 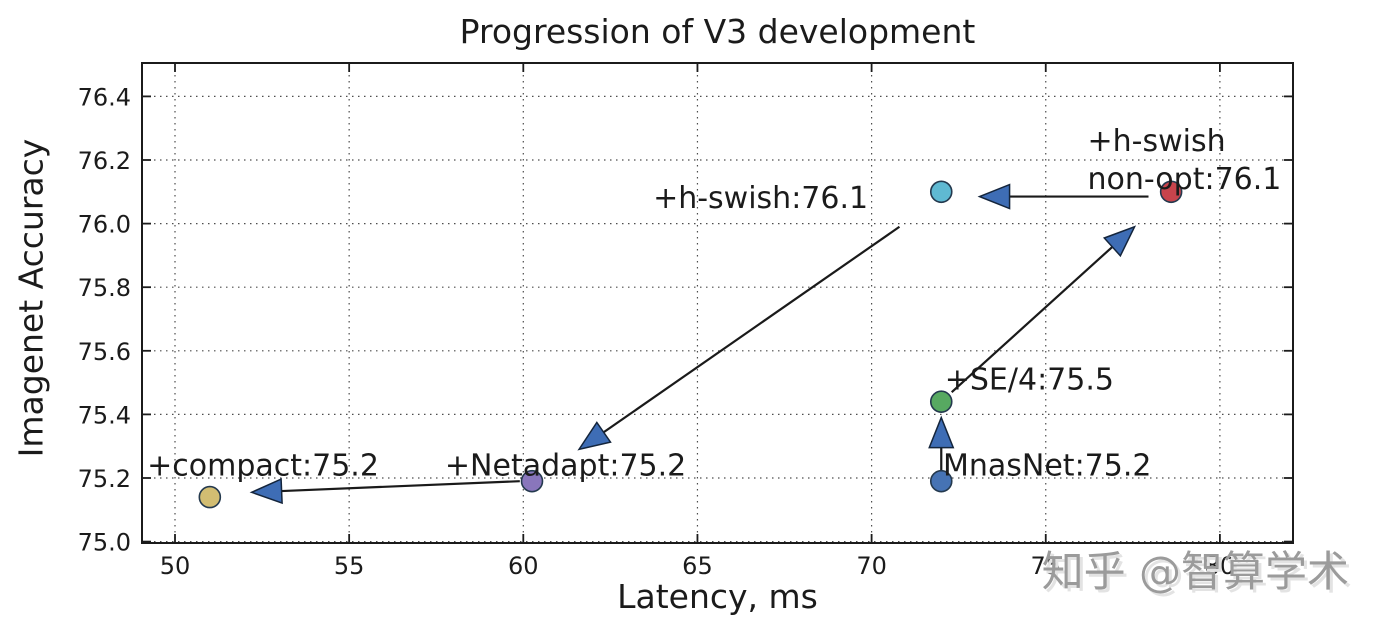 What do you see at coordinates (349, 566) in the screenshot?
I see `x-tick-label-55: 55` at bounding box center [349, 566].